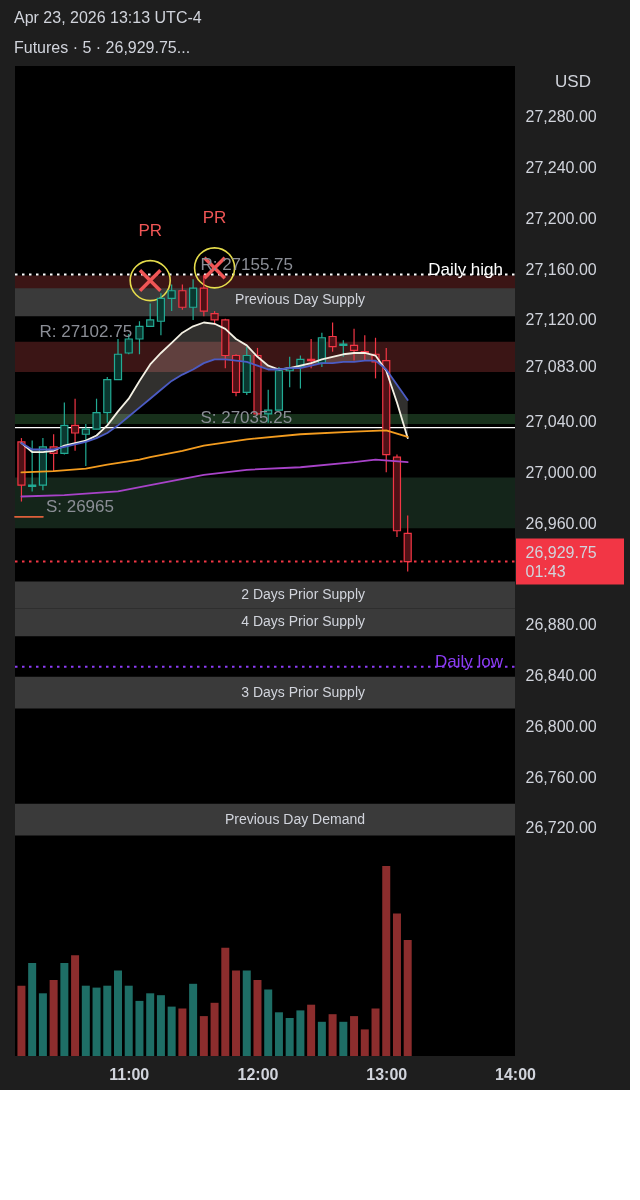  Describe the element at coordinates (465, 269) in the screenshot. I see `ref-line-label: Daily high` at that location.